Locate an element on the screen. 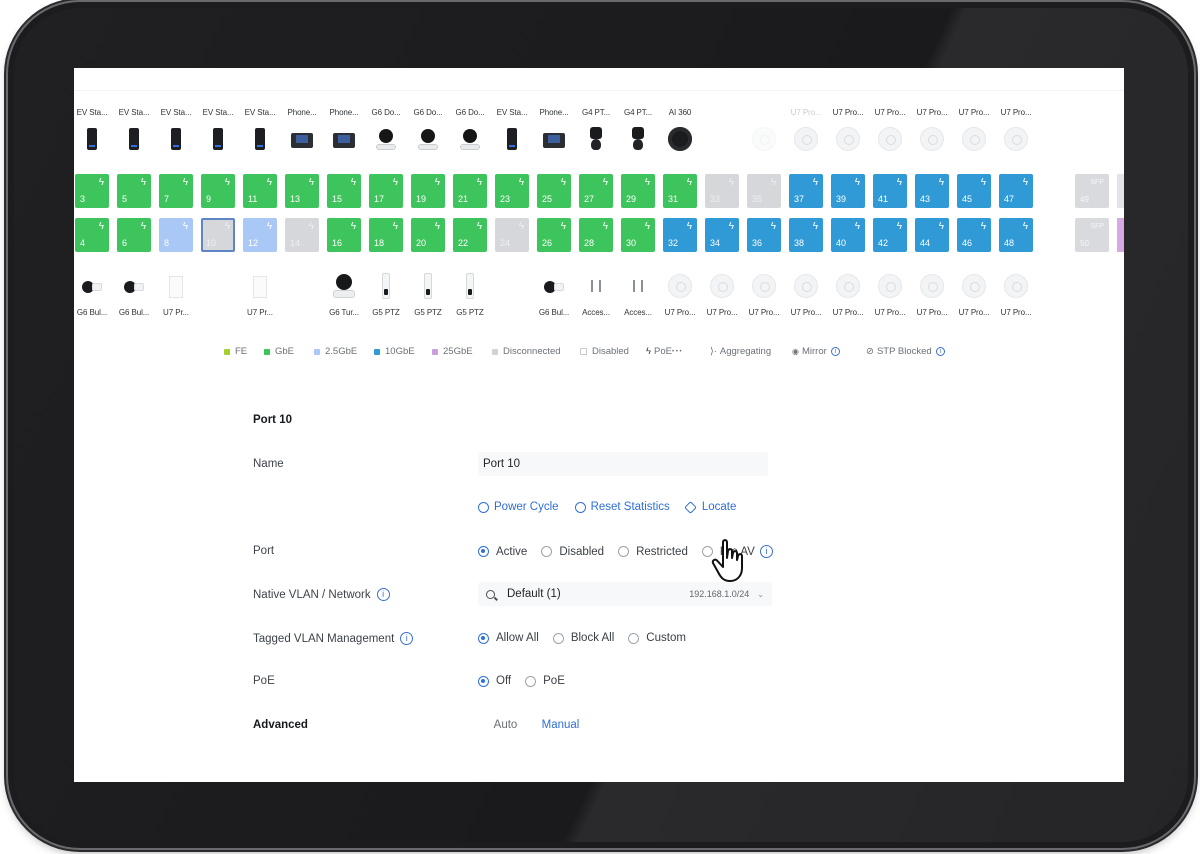 The height and width of the screenshot is (854, 1200). port-29: ϟ 29 is located at coordinates (638, 191).